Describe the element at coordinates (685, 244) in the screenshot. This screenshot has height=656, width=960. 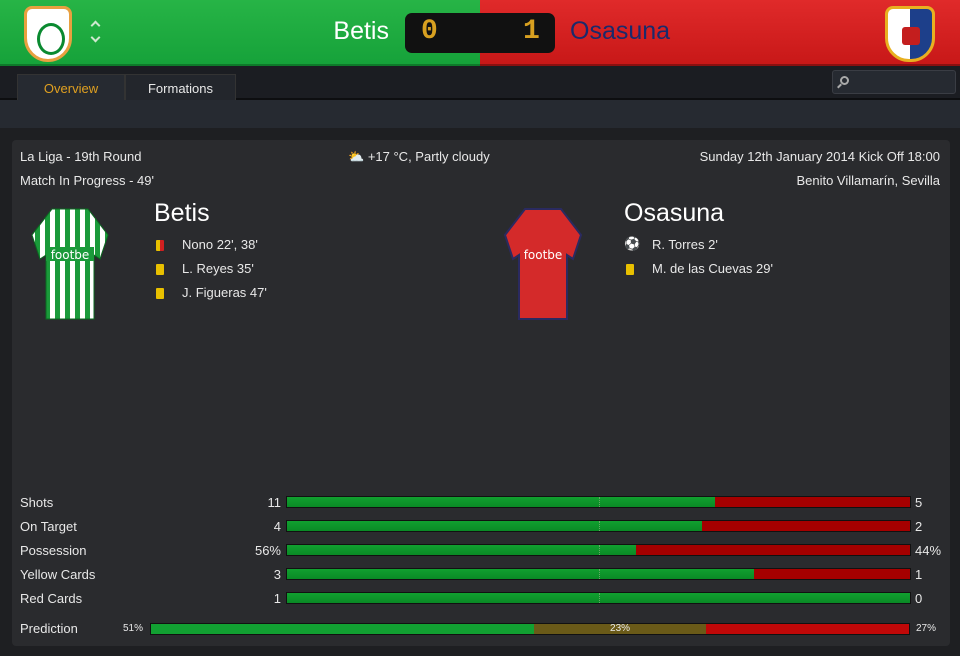
I see `event-text: R. Torres 2'` at that location.